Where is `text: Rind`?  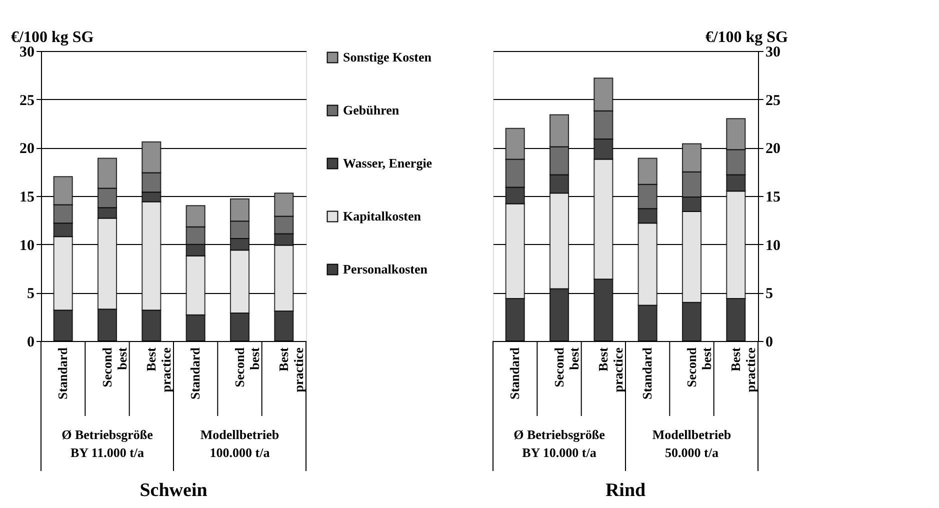
text: Rind is located at coordinates (625, 490).